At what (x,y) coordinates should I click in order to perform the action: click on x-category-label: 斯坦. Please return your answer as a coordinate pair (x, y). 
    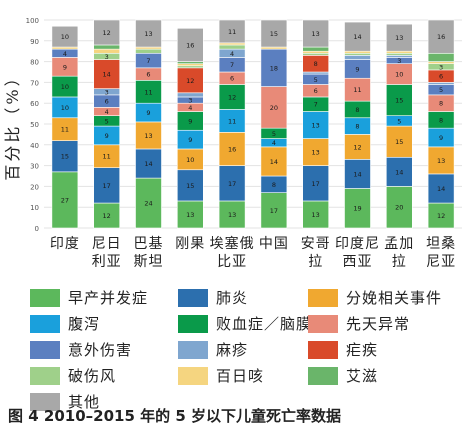
    Looking at the image, I should click on (149, 262).